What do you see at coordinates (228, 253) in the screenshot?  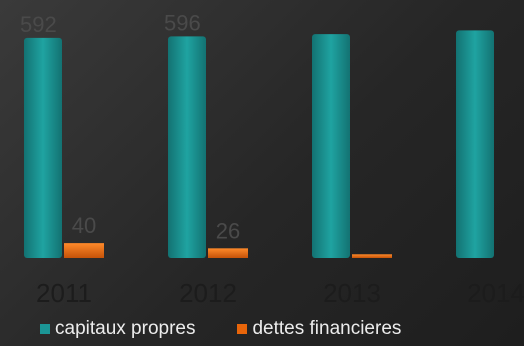 I see `bar-dettes-2012` at bounding box center [228, 253].